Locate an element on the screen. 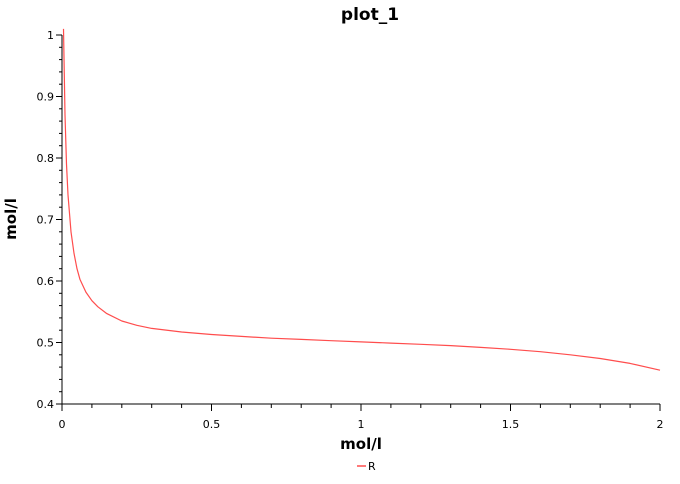  x-tick-label: 1 is located at coordinates (361, 424).